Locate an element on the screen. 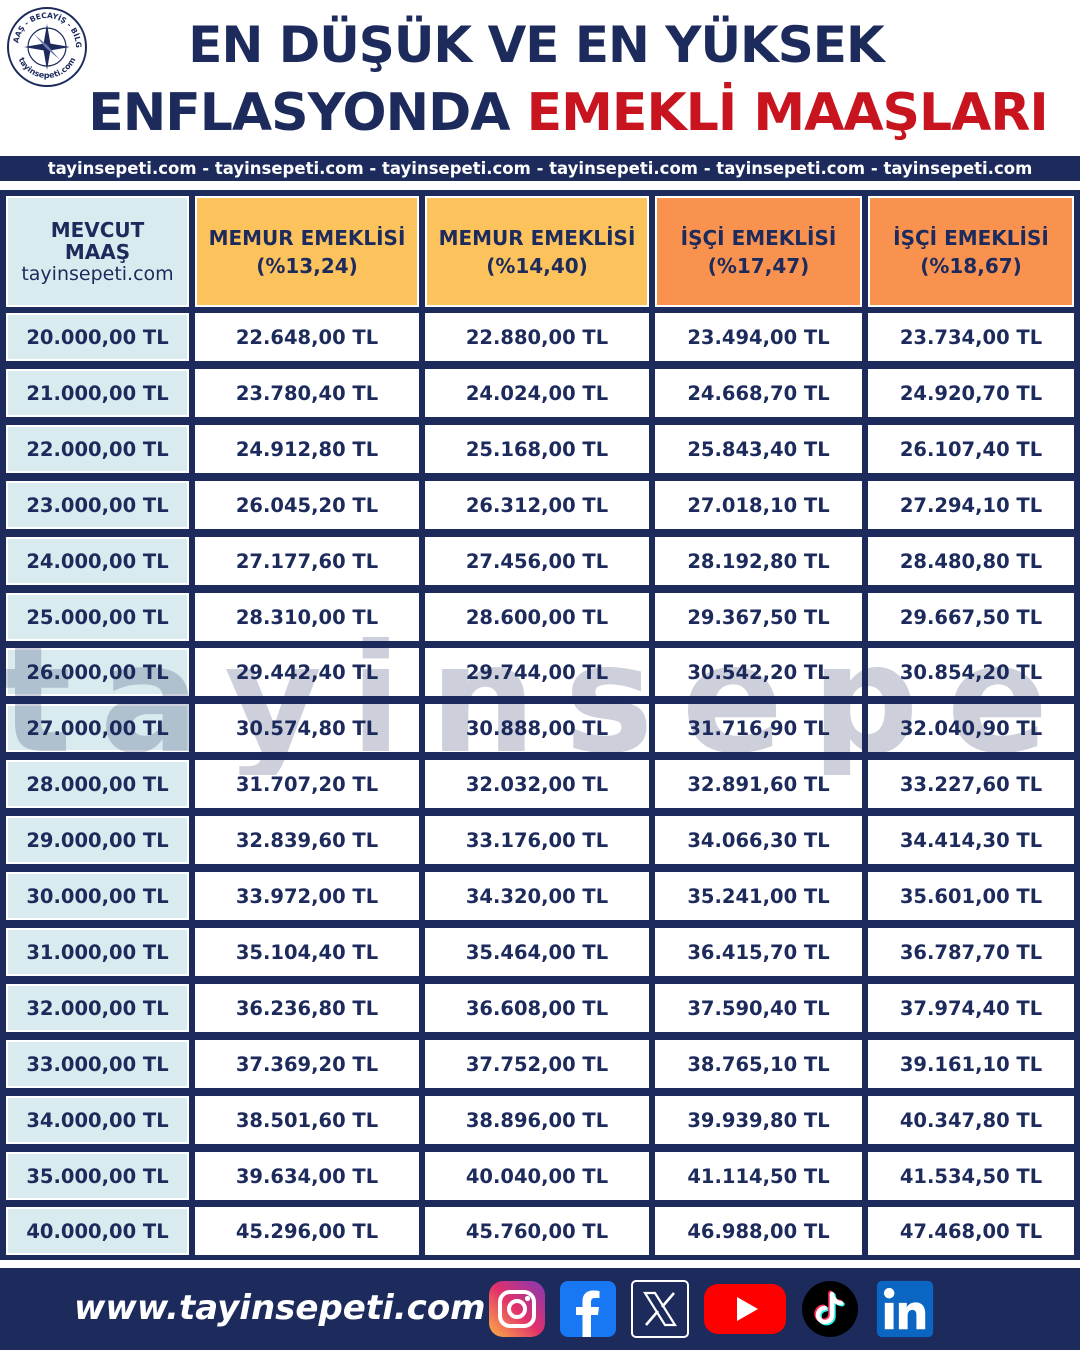 This screenshot has height=1350, width=1080. value-cell: 24.920,70 TL is located at coordinates (971, 393).